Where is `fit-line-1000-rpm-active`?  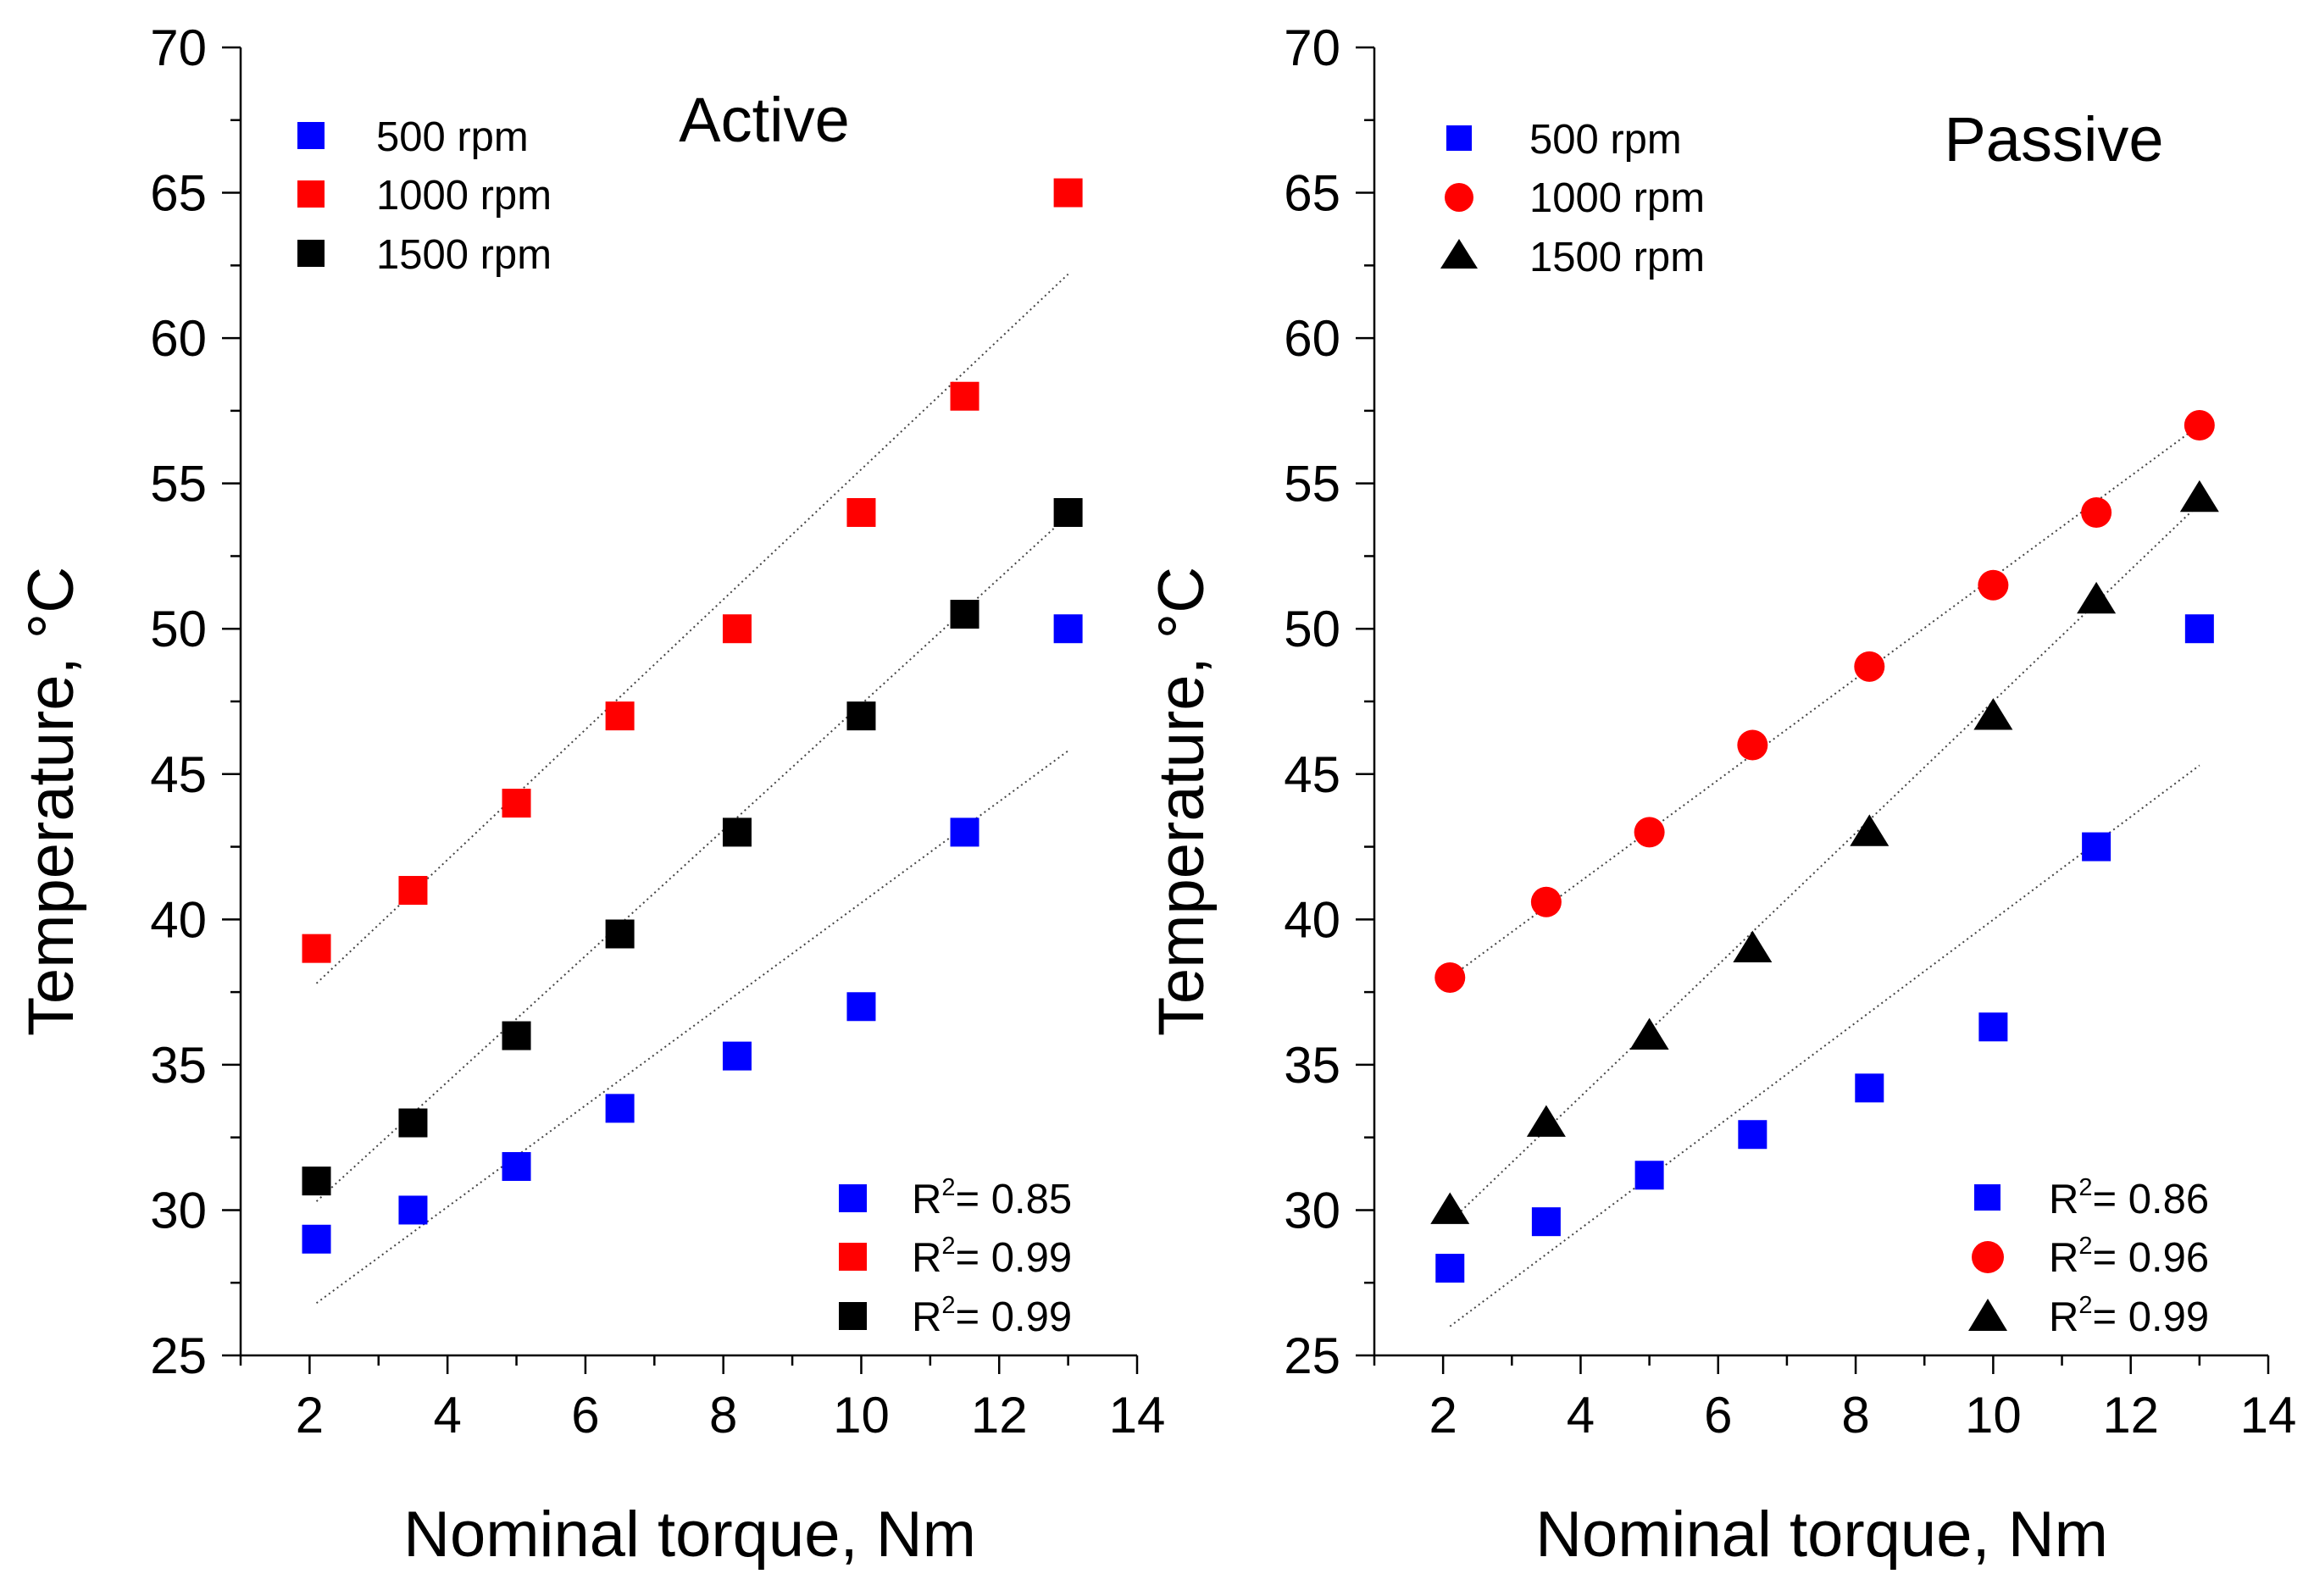 fit-line-1000-rpm-active is located at coordinates (692, 628).